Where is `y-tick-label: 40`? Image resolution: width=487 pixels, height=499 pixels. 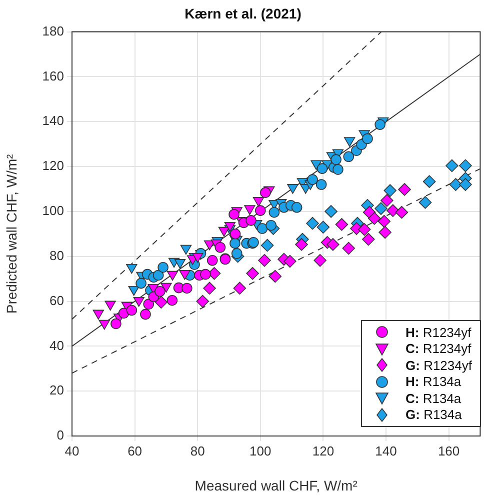
y-tick-label: 40 is located at coordinates (57, 345).